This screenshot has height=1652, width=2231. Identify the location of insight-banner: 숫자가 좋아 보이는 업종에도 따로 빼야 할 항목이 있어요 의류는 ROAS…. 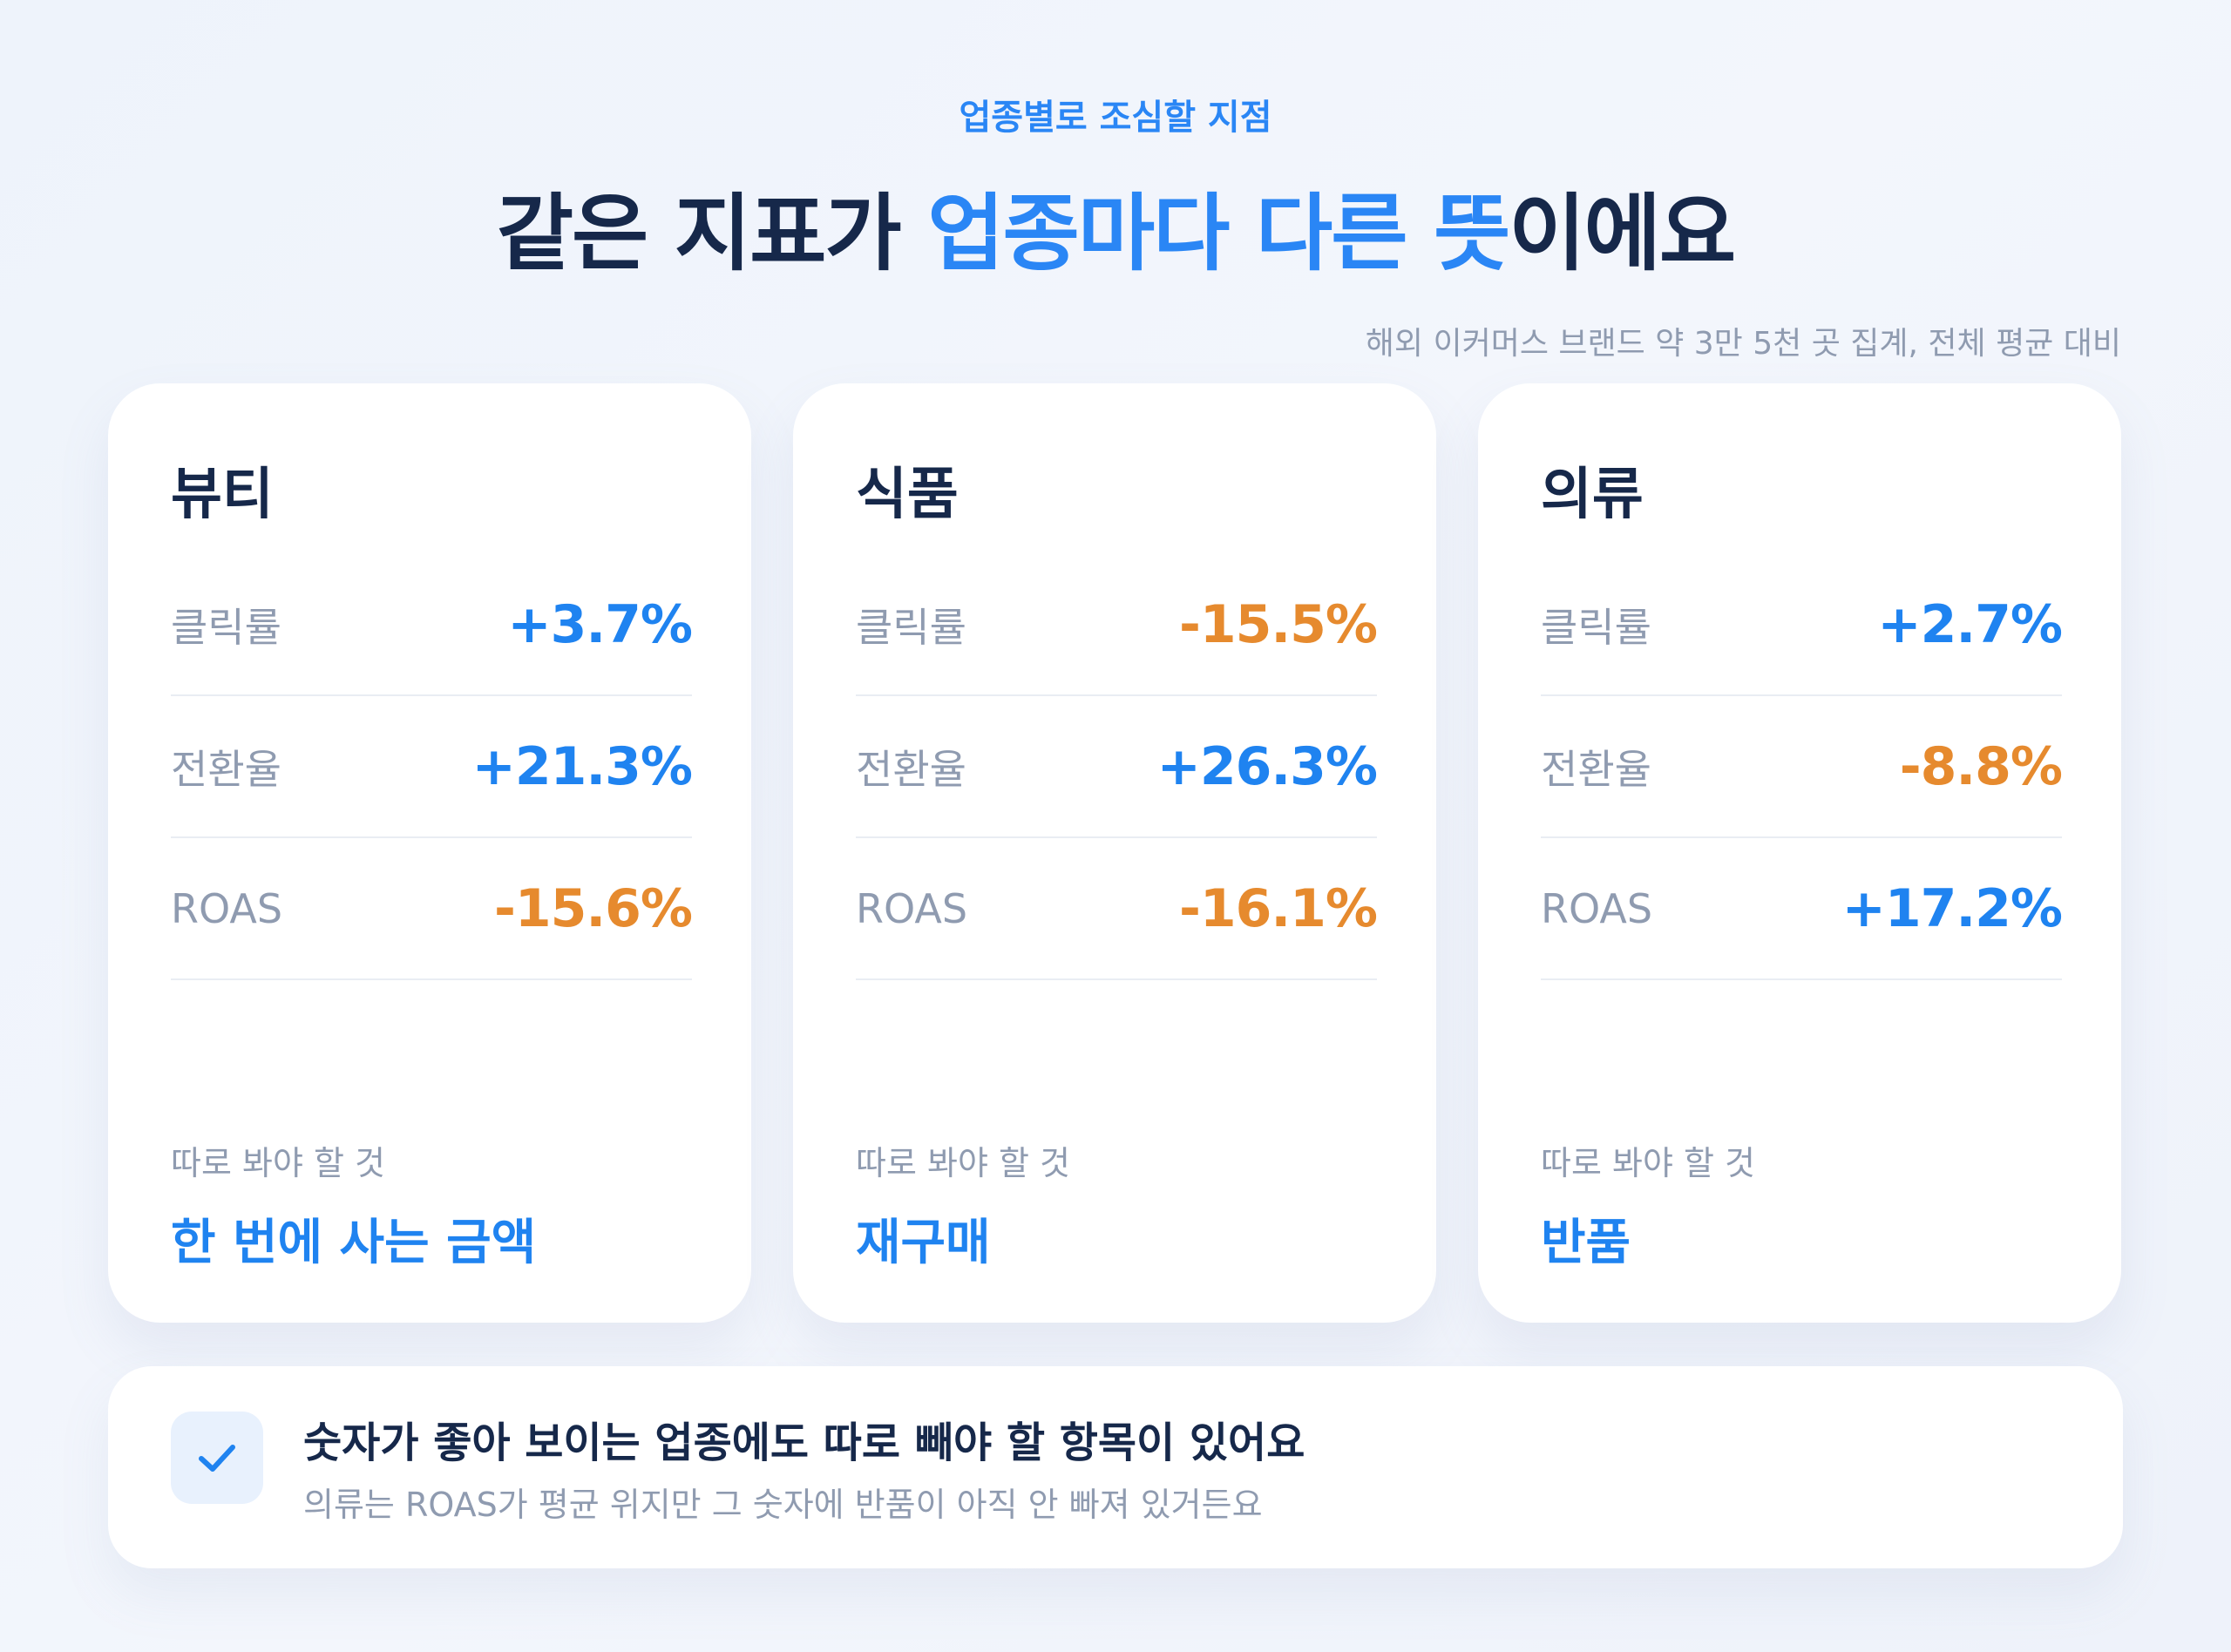
(1115, 1467).